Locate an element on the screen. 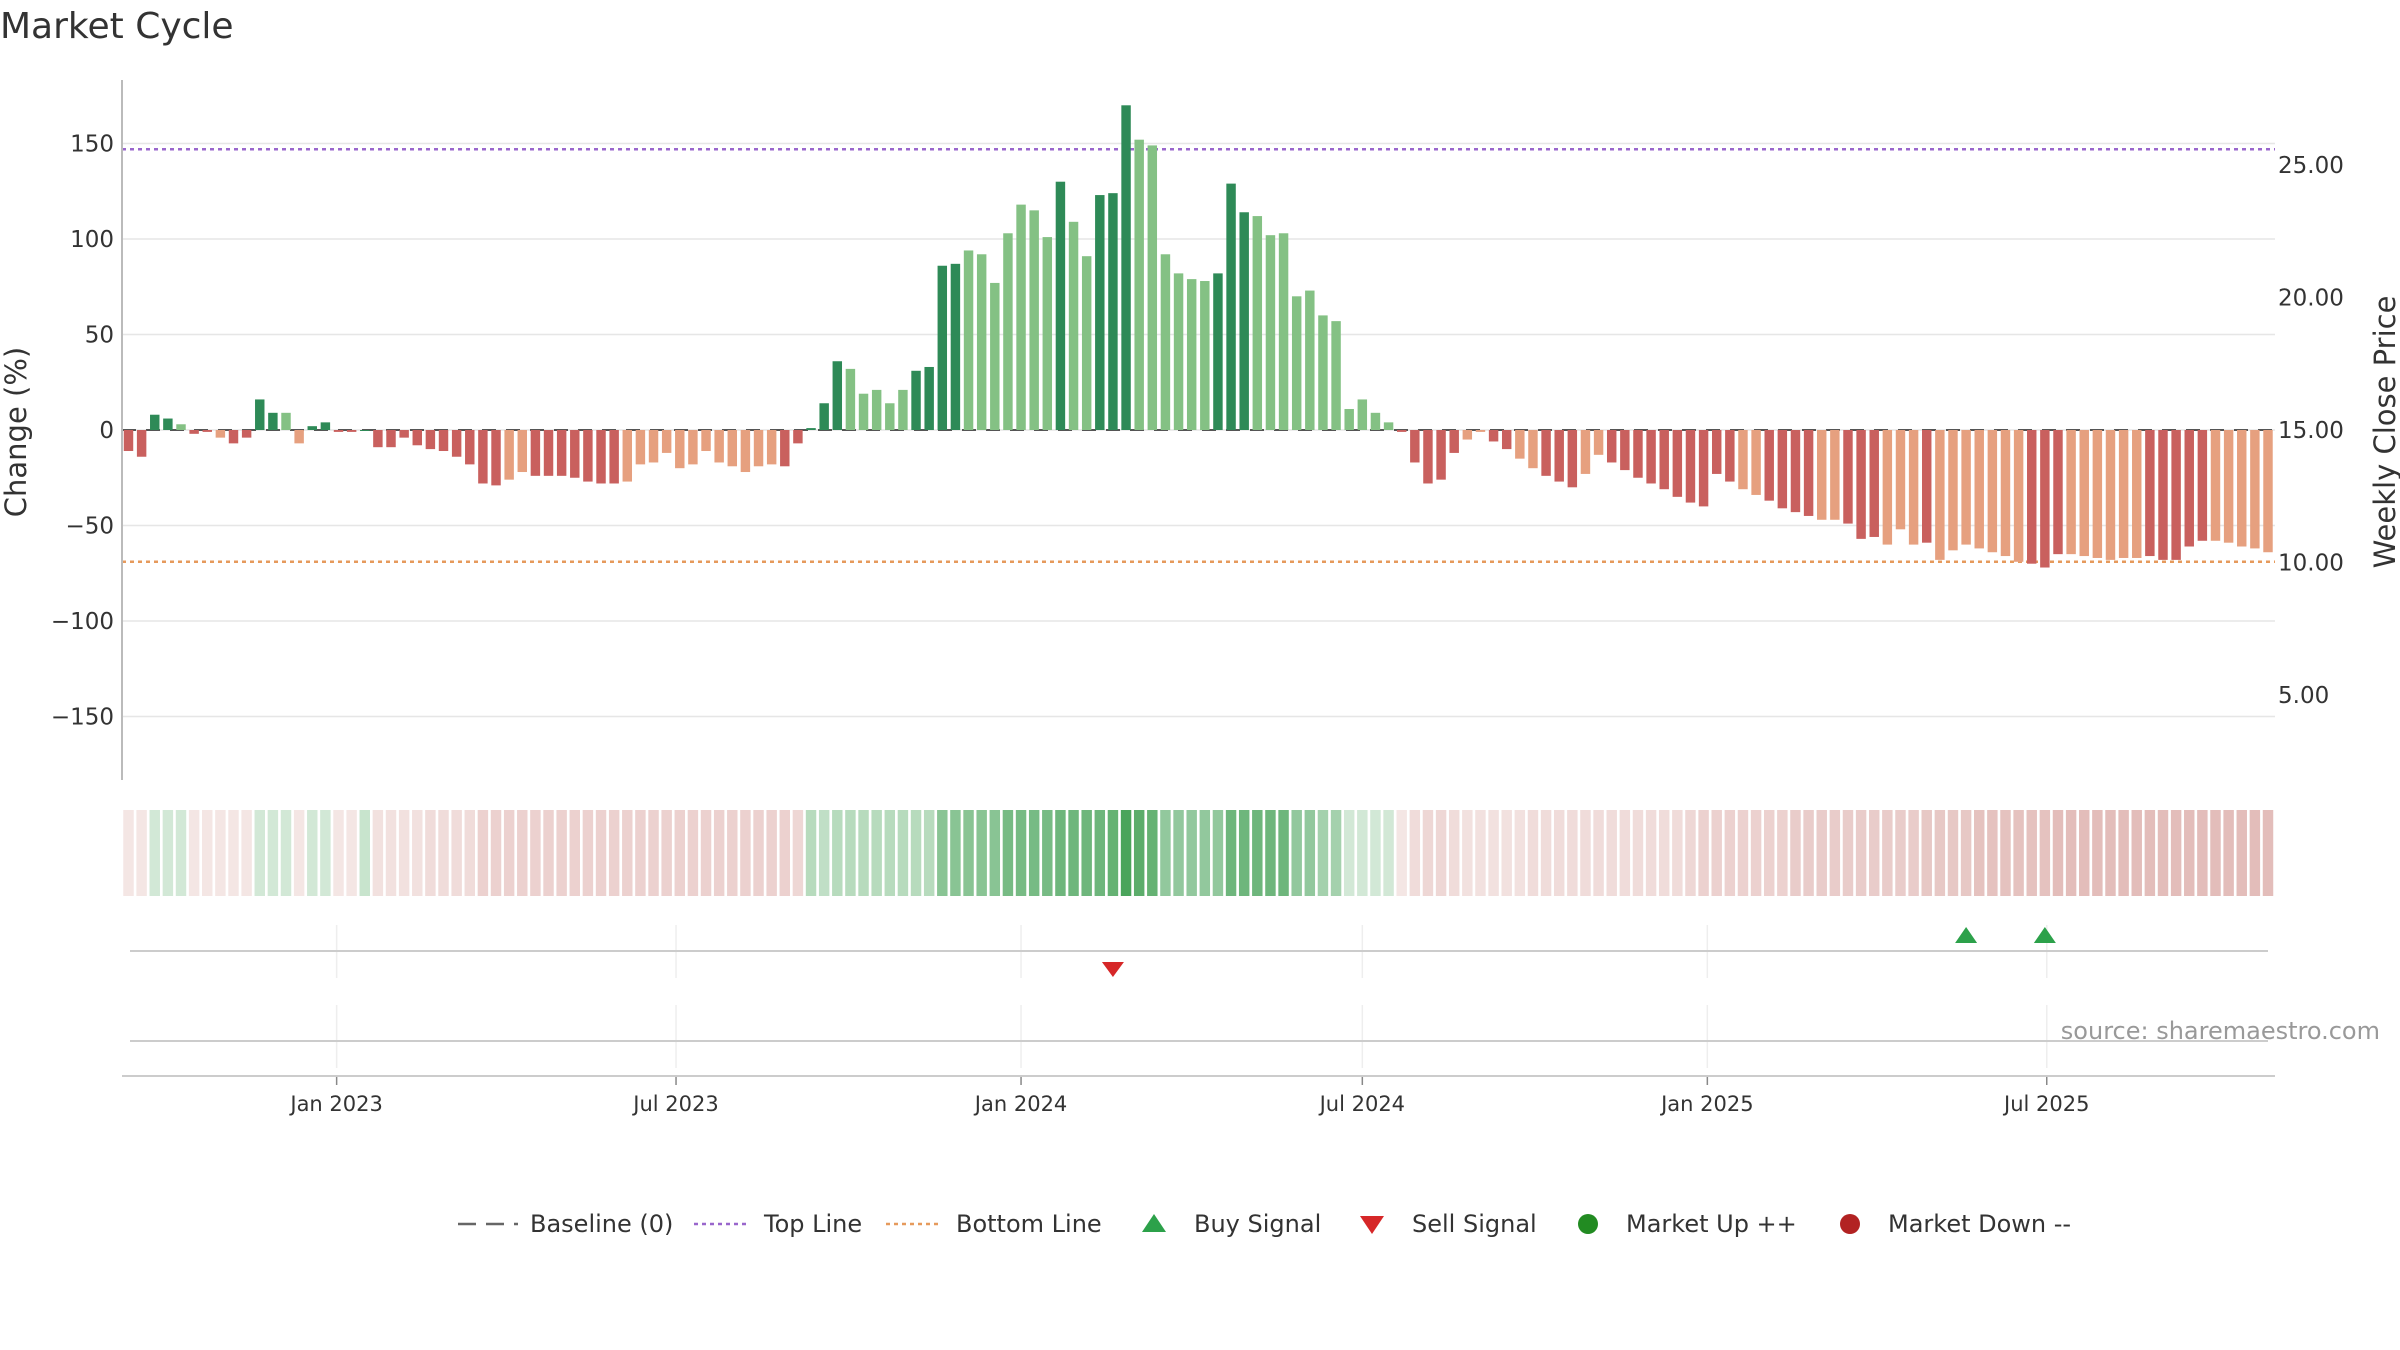 The height and width of the screenshot is (1350, 2400). x-tick-label: Jan 2024 is located at coordinates (1020, 1104).